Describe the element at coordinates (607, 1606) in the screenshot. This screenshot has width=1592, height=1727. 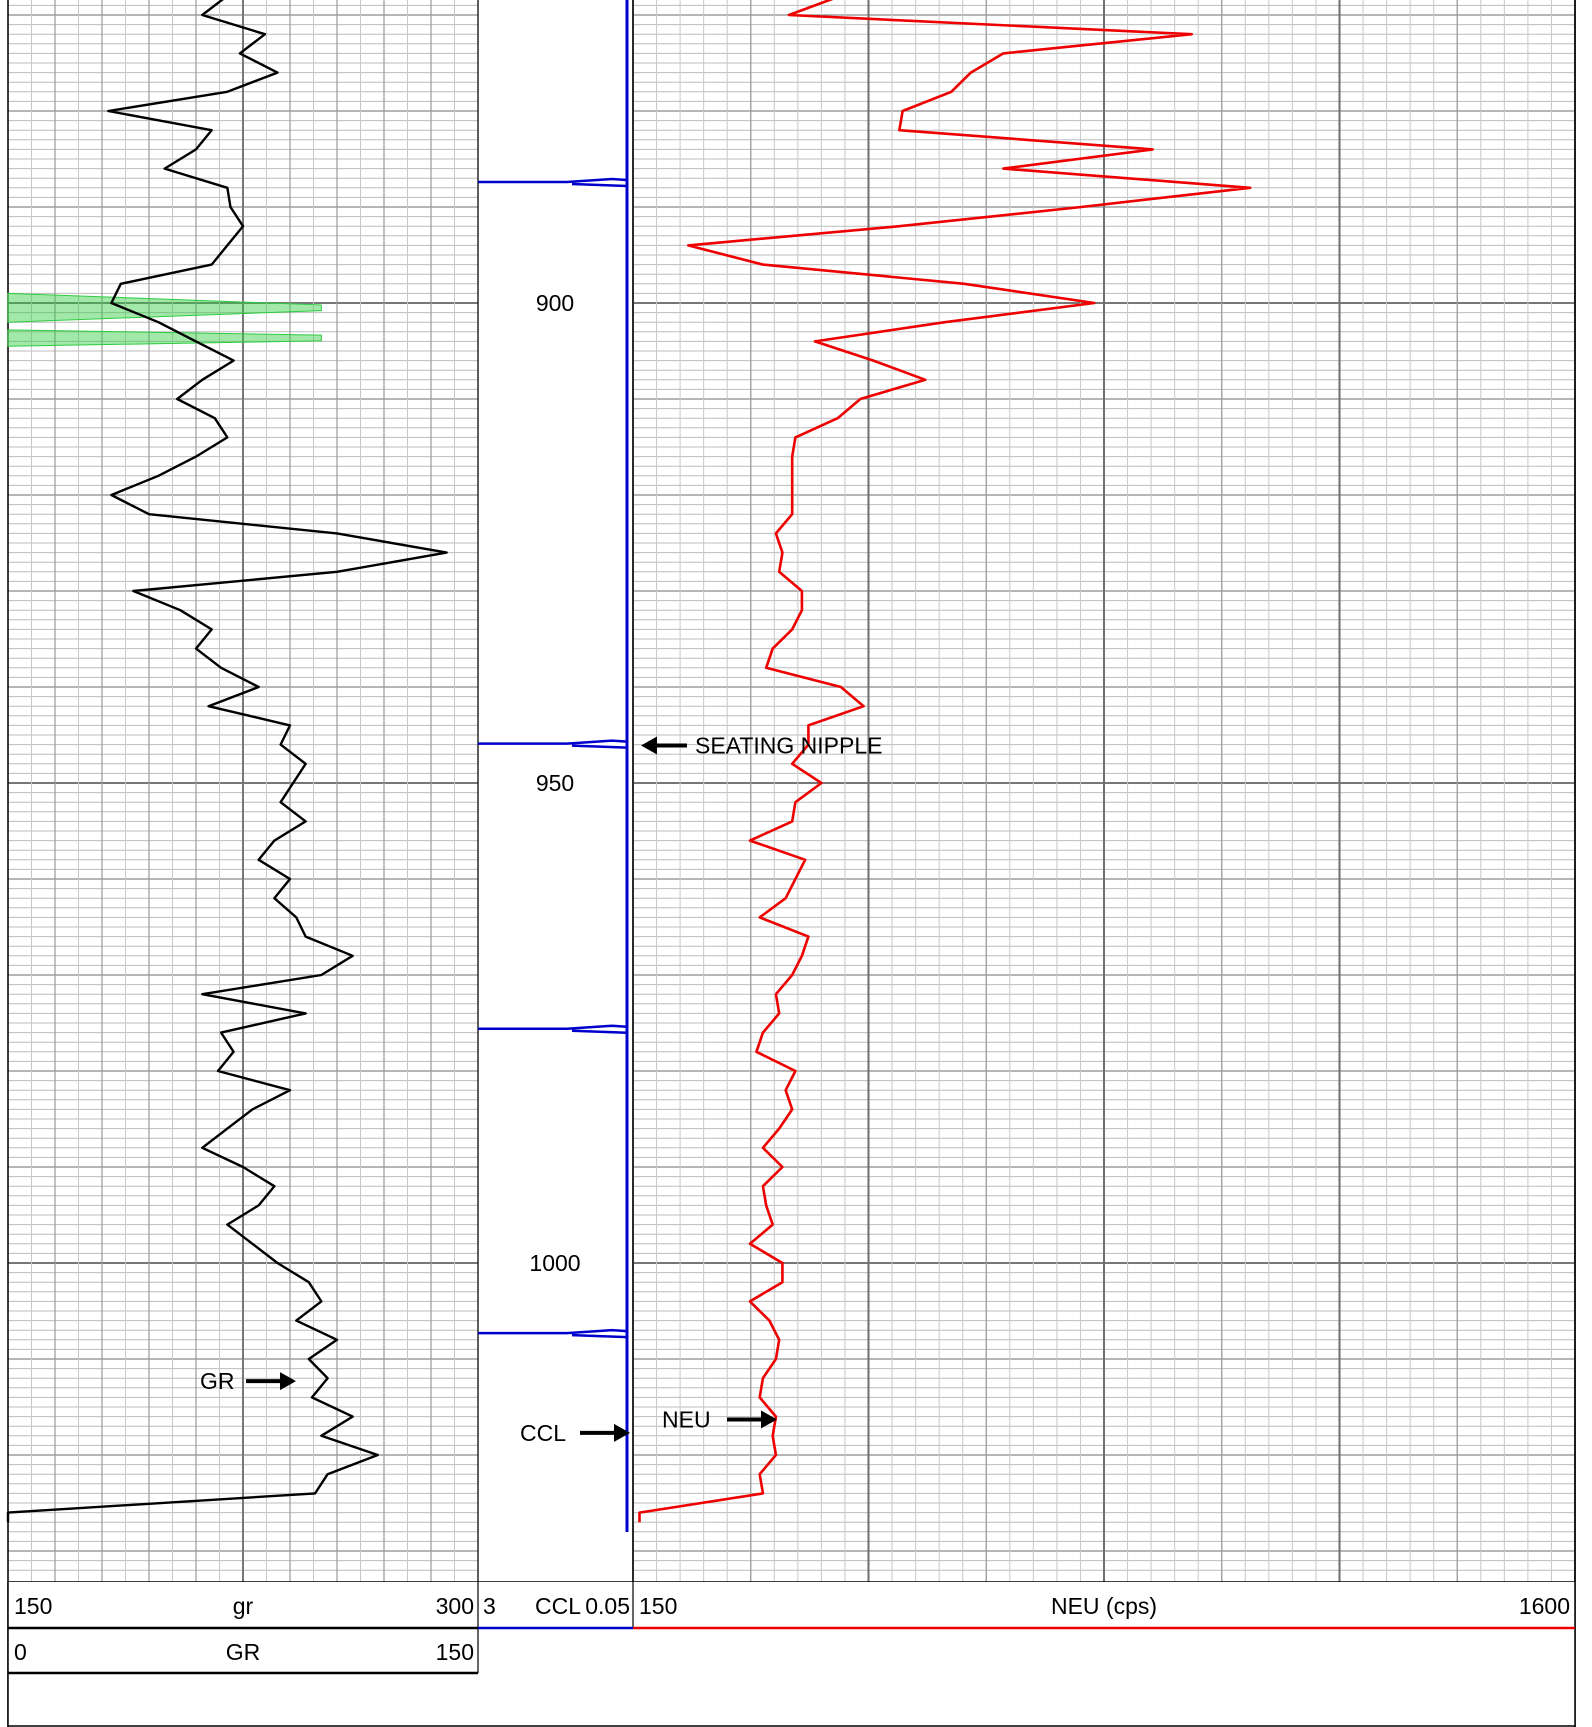
I see `ccl-scale-max: 0.05` at that location.